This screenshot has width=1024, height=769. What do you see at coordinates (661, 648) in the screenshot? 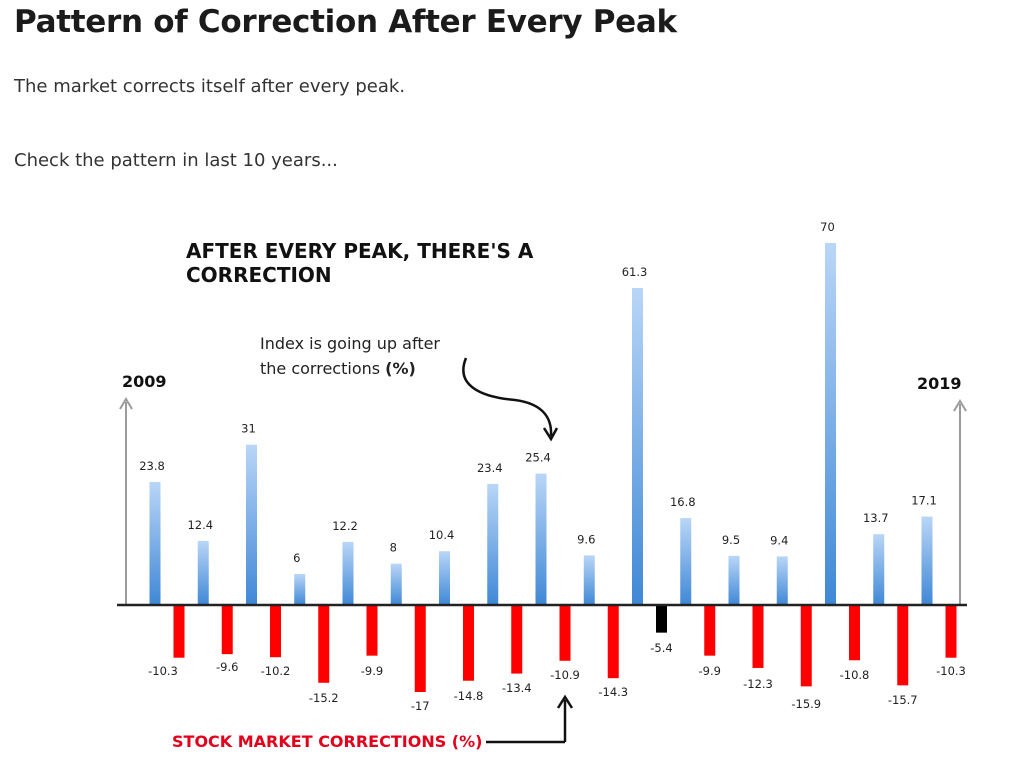
I see `correction-value-label: -5.4` at bounding box center [661, 648].